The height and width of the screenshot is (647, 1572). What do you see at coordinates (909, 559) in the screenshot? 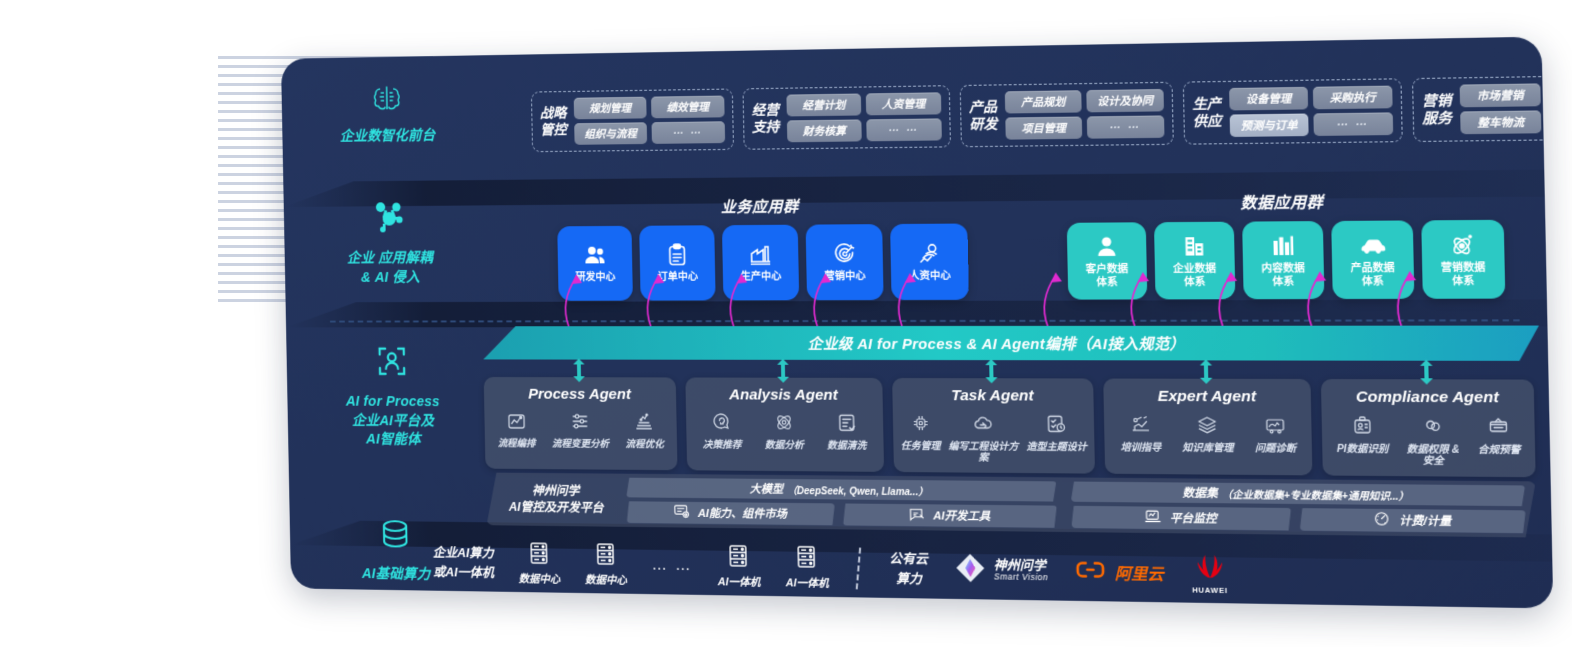
I see `infra-label-line1: 公有云` at bounding box center [909, 559].